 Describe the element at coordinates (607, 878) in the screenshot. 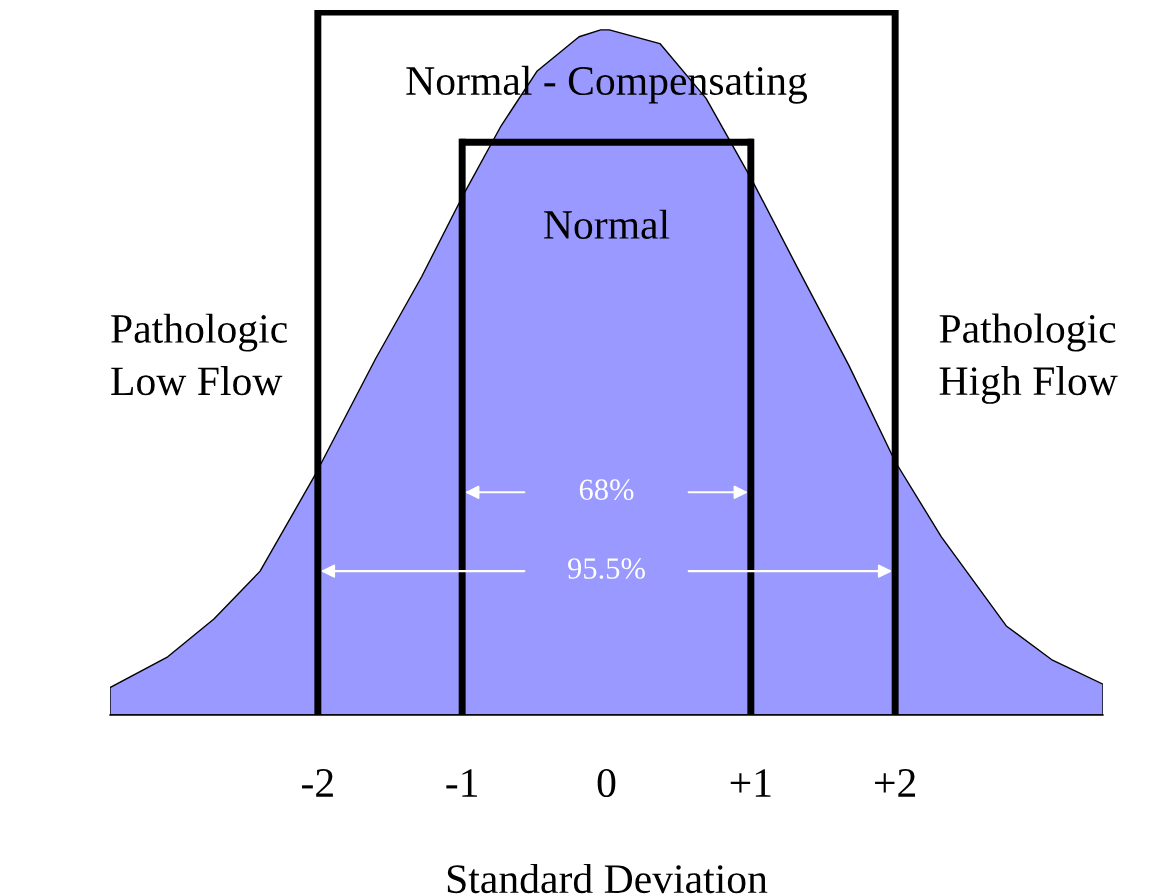

I see `x-axis-title: Standard Deviation` at that location.